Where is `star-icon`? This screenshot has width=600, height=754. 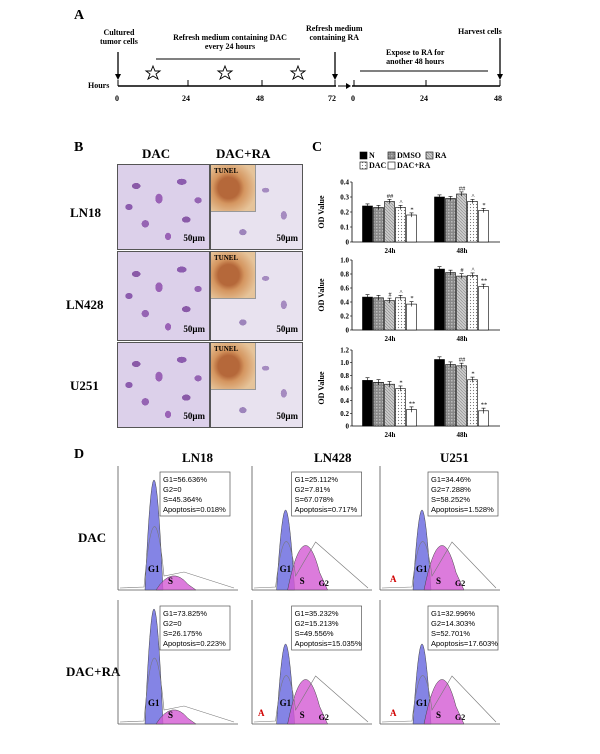
star-icon is located at coordinates (225, 72).